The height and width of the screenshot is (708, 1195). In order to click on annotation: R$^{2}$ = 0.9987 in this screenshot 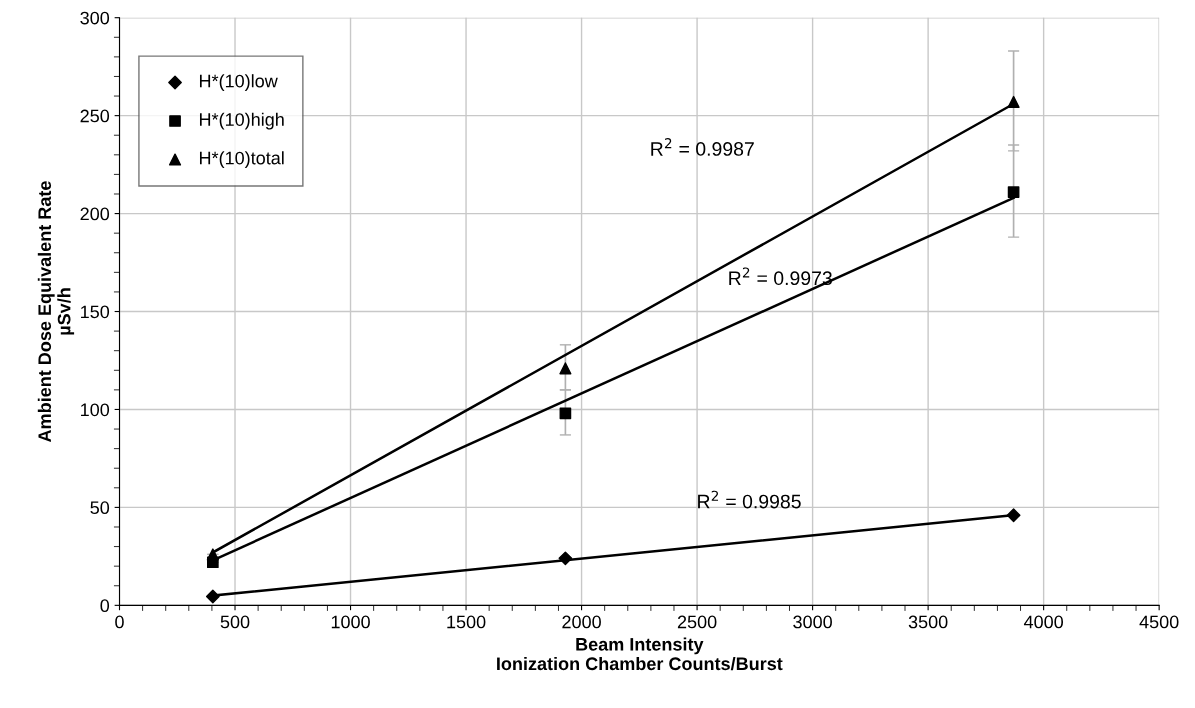, I will do `click(702, 147)`.